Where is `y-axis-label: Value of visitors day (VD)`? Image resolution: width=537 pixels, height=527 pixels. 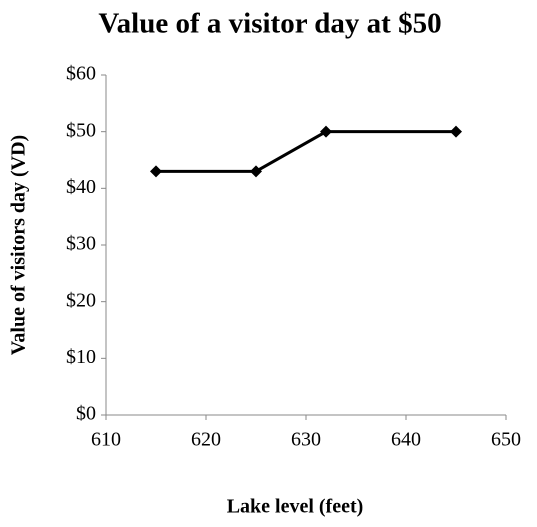
y-axis-label: Value of visitors day (VD) is located at coordinates (19, 245).